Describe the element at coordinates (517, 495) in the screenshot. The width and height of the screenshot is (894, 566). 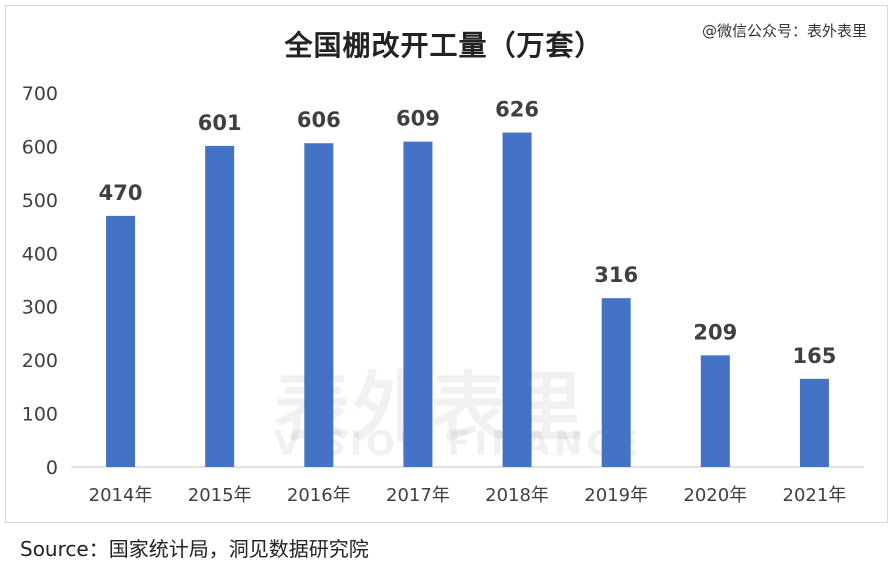
I see `x-tick-label: 2018年` at that location.